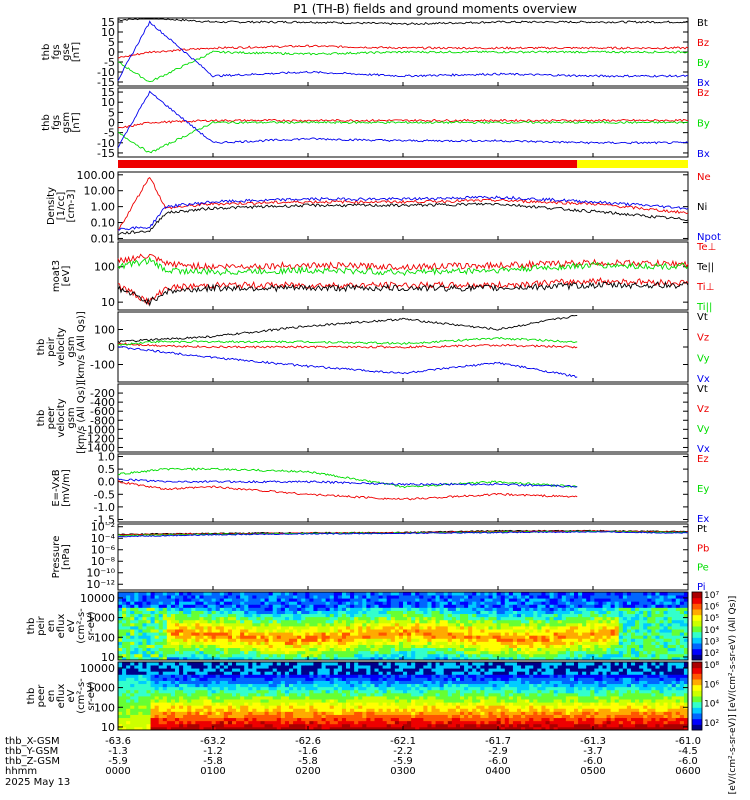 The width and height of the screenshot is (750, 800). I want to click on y-axis-label: thb, so click(46, 122).